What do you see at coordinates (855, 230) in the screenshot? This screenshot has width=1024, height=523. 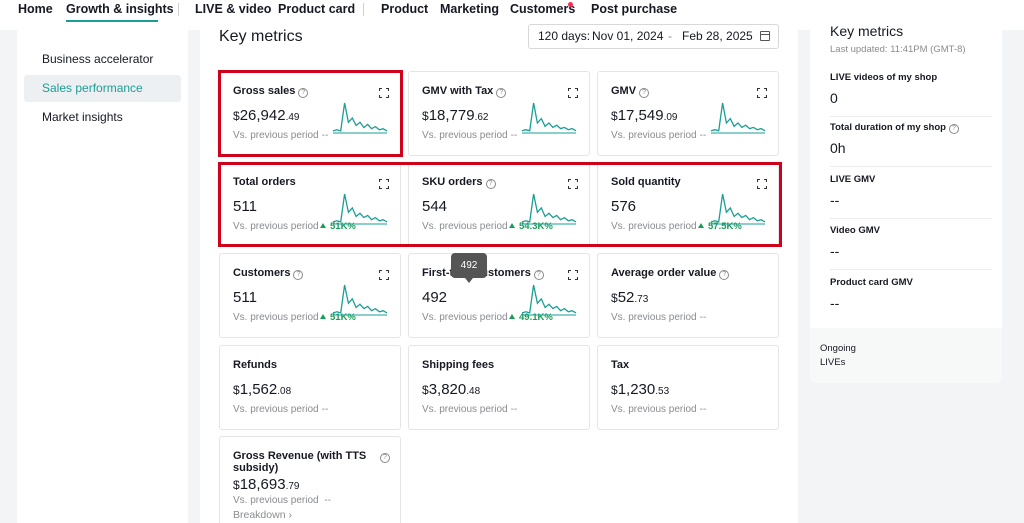 I see `right-metric-label: Video GMV` at bounding box center [855, 230].